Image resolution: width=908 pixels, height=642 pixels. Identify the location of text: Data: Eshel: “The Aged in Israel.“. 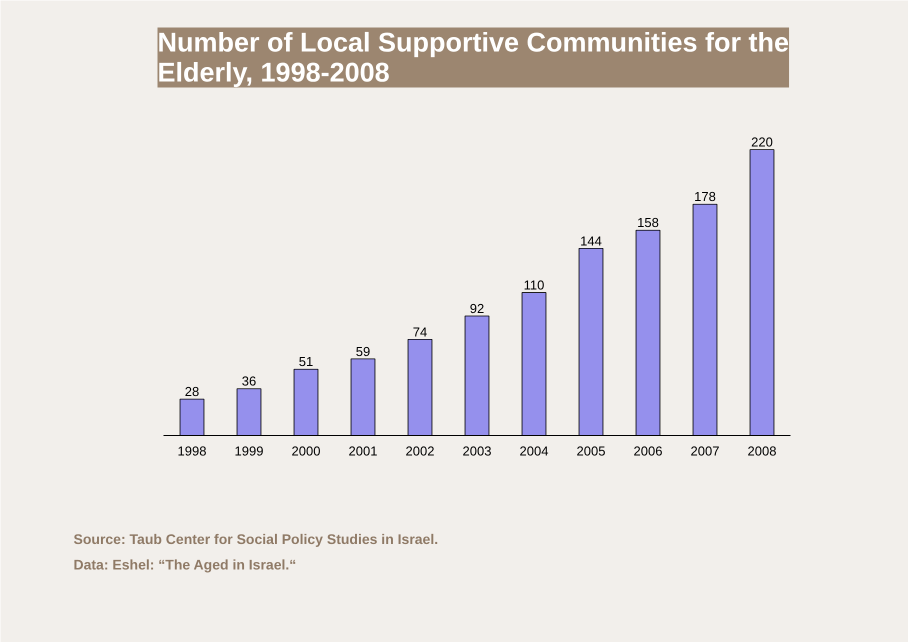
(185, 564).